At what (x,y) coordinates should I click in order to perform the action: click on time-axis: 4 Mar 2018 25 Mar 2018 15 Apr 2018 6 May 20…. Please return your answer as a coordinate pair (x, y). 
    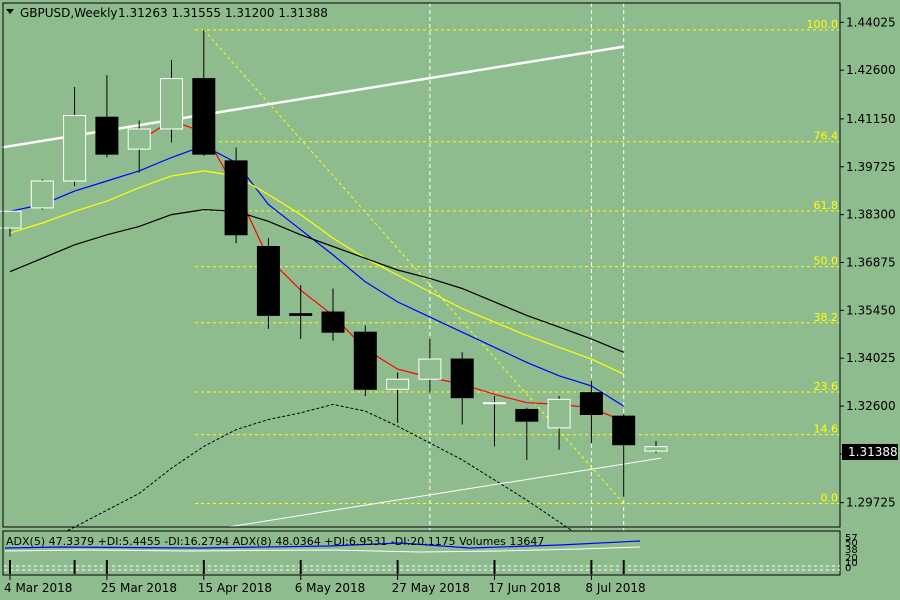
    Looking at the image, I should click on (325, 585).